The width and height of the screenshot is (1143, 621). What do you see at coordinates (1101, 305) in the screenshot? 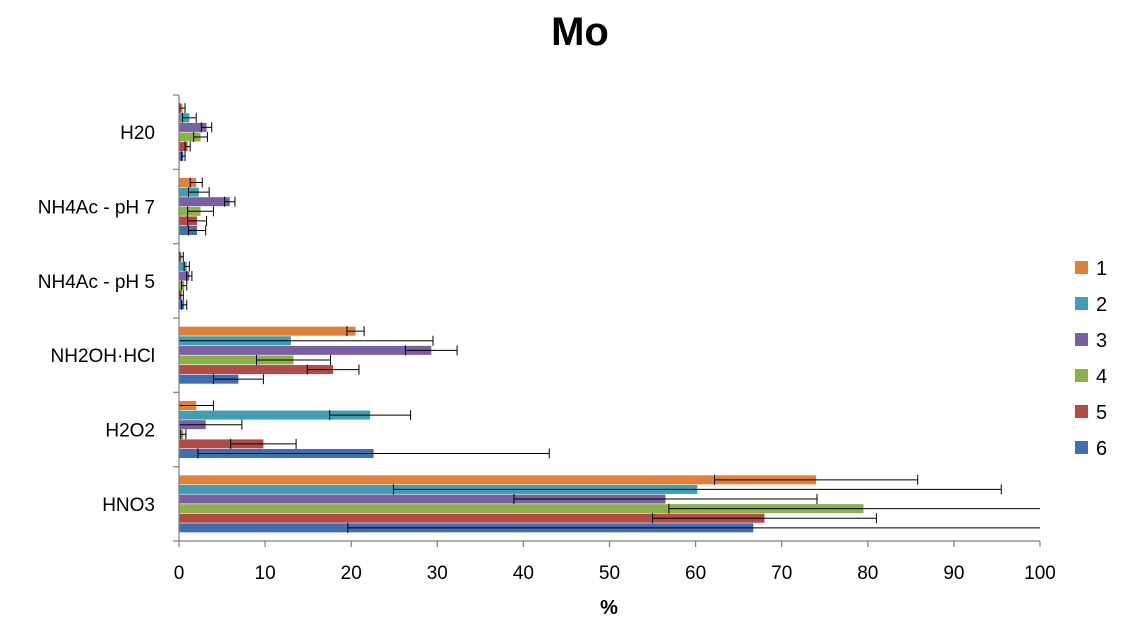
I see `legend-label: 2` at bounding box center [1101, 305].